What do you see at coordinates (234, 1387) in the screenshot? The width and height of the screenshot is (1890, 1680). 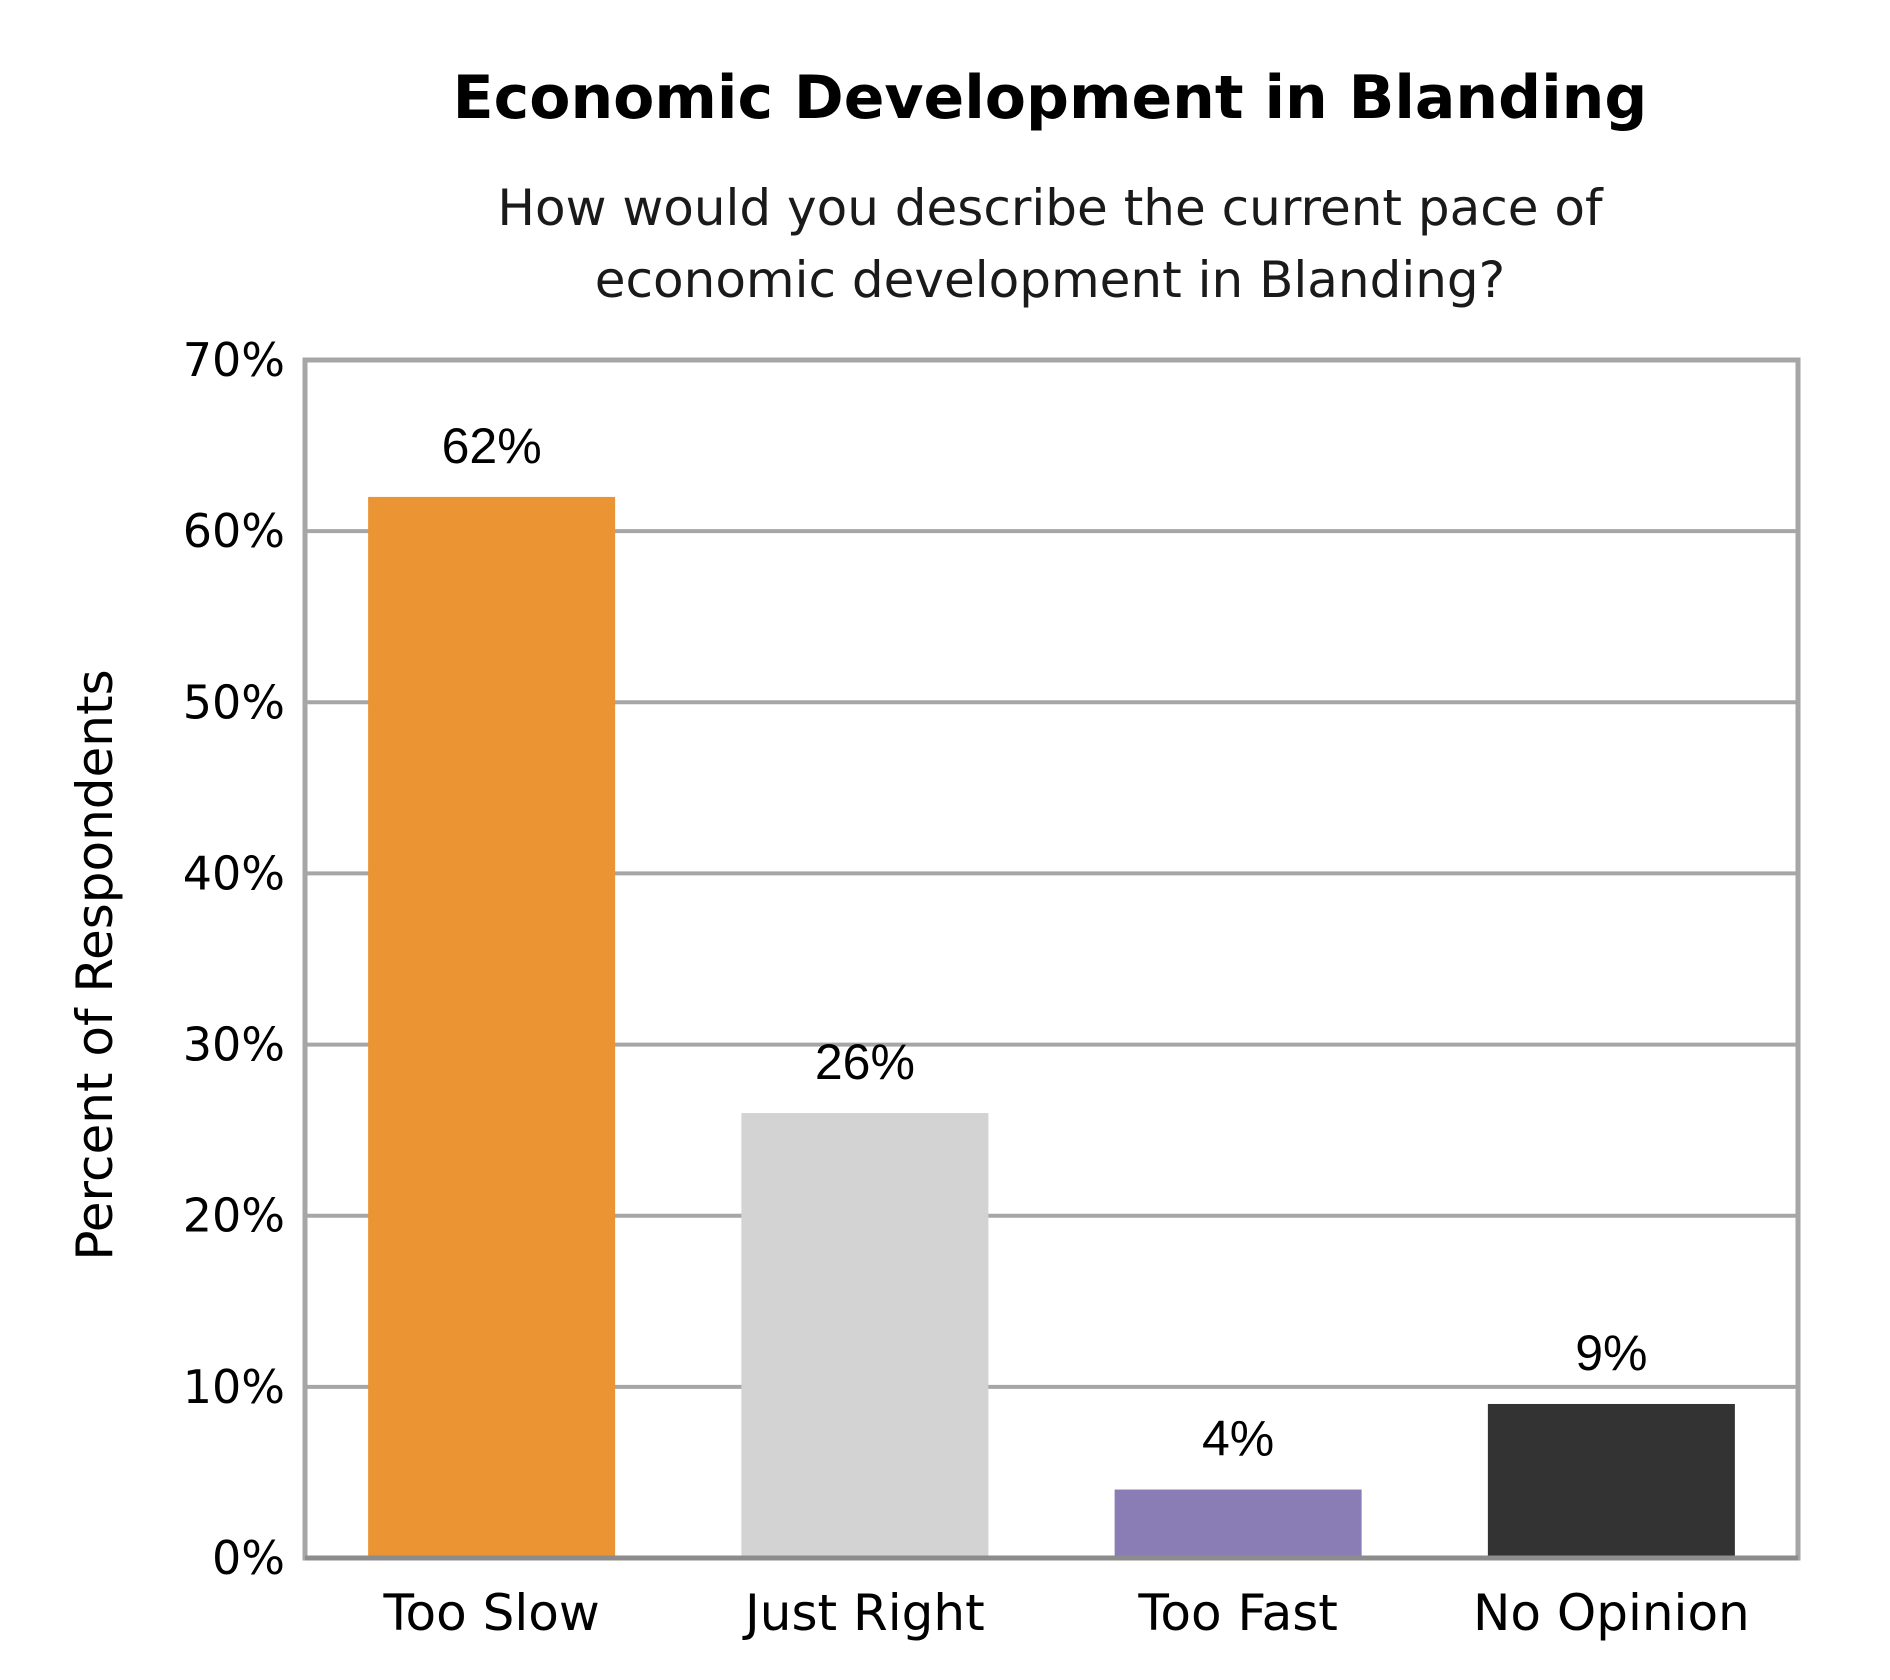 I see `y-tick-label-10: 10%` at bounding box center [234, 1387].